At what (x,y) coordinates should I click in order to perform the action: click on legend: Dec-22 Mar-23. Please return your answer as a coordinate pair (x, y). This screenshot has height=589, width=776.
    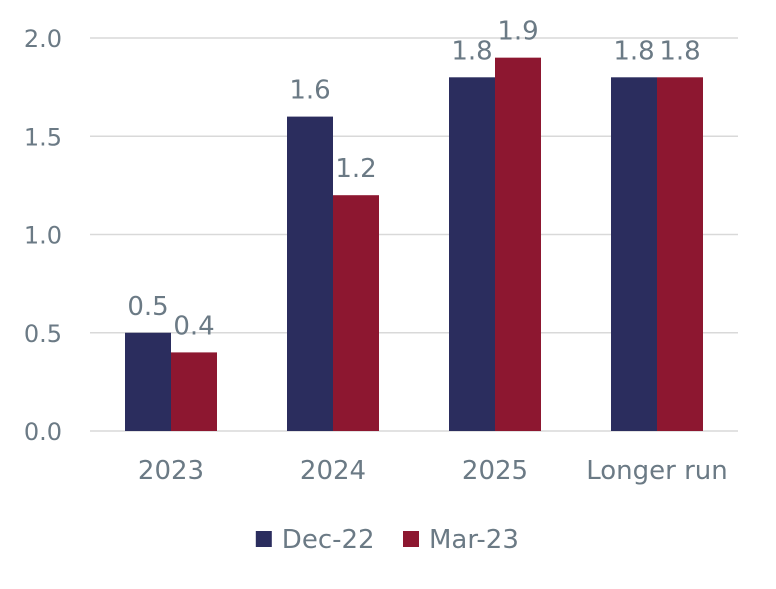
    Looking at the image, I should click on (387, 540).